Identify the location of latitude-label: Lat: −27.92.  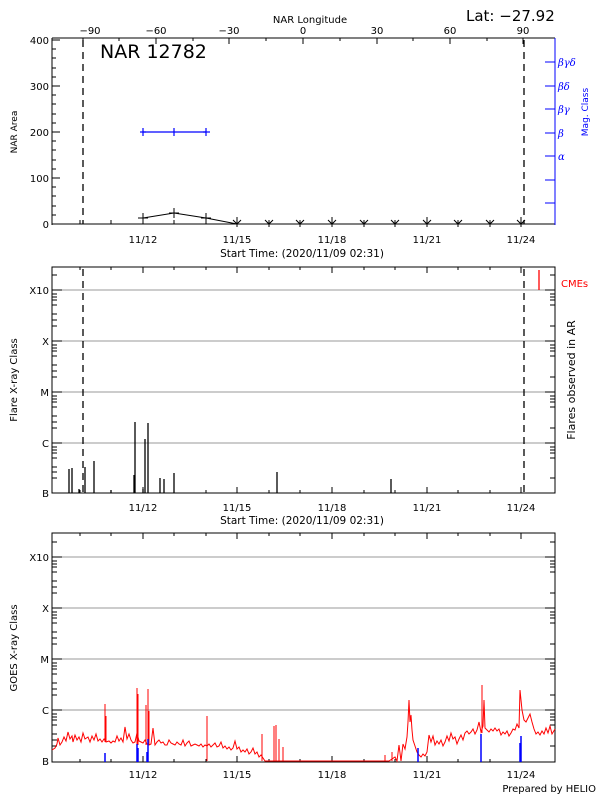
(510, 16).